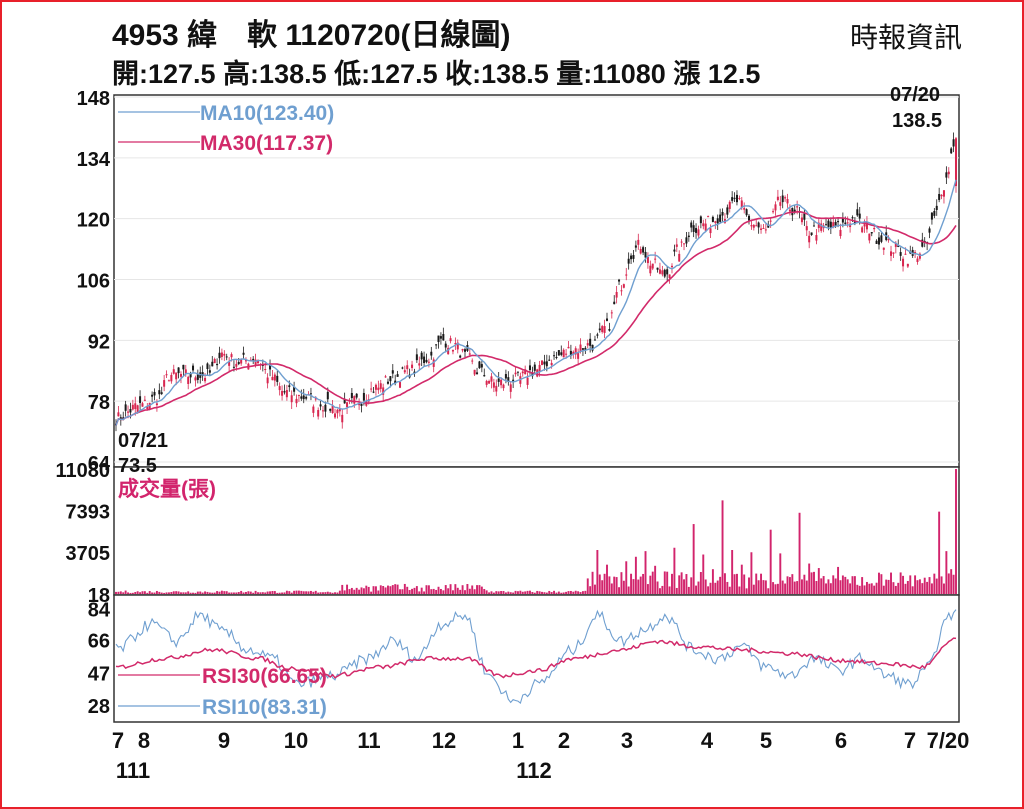 The image size is (1024, 809). What do you see at coordinates (88, 513) in the screenshot?
I see `volume-tick-label: 7393` at bounding box center [88, 513].